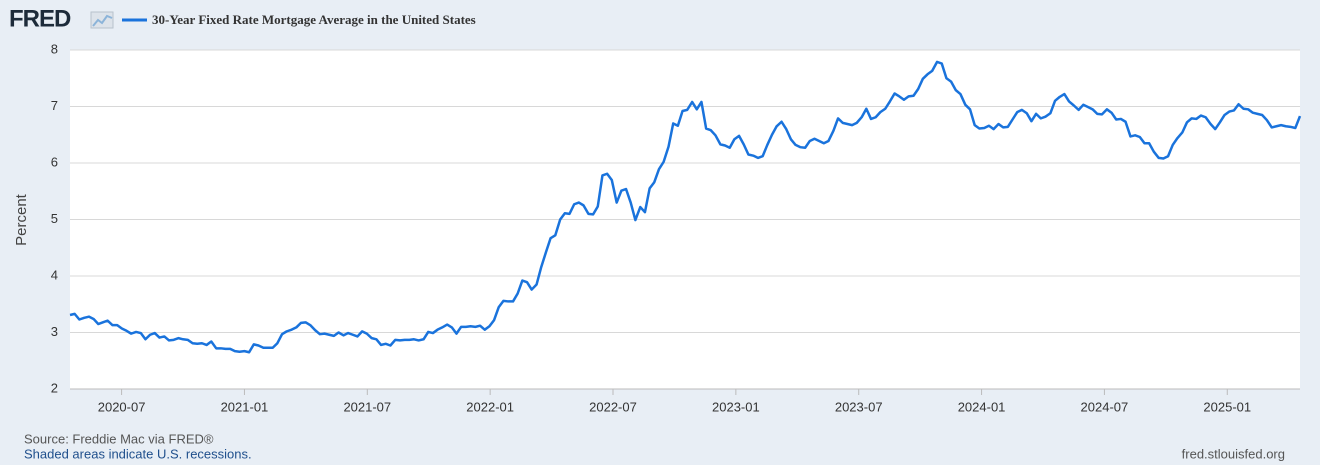 Image resolution: width=1320 pixels, height=465 pixels. What do you see at coordinates (982, 406) in the screenshot?
I see `x-tick-label: 2024-01` at bounding box center [982, 406].